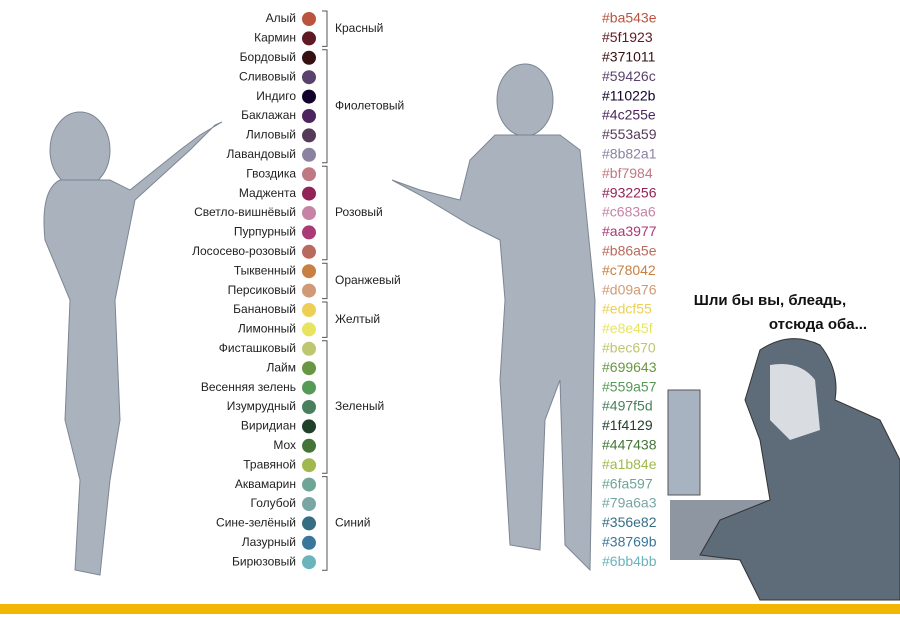  What do you see at coordinates (261, 154) in the screenshot?
I see `color-name: Лавандовый` at bounding box center [261, 154].